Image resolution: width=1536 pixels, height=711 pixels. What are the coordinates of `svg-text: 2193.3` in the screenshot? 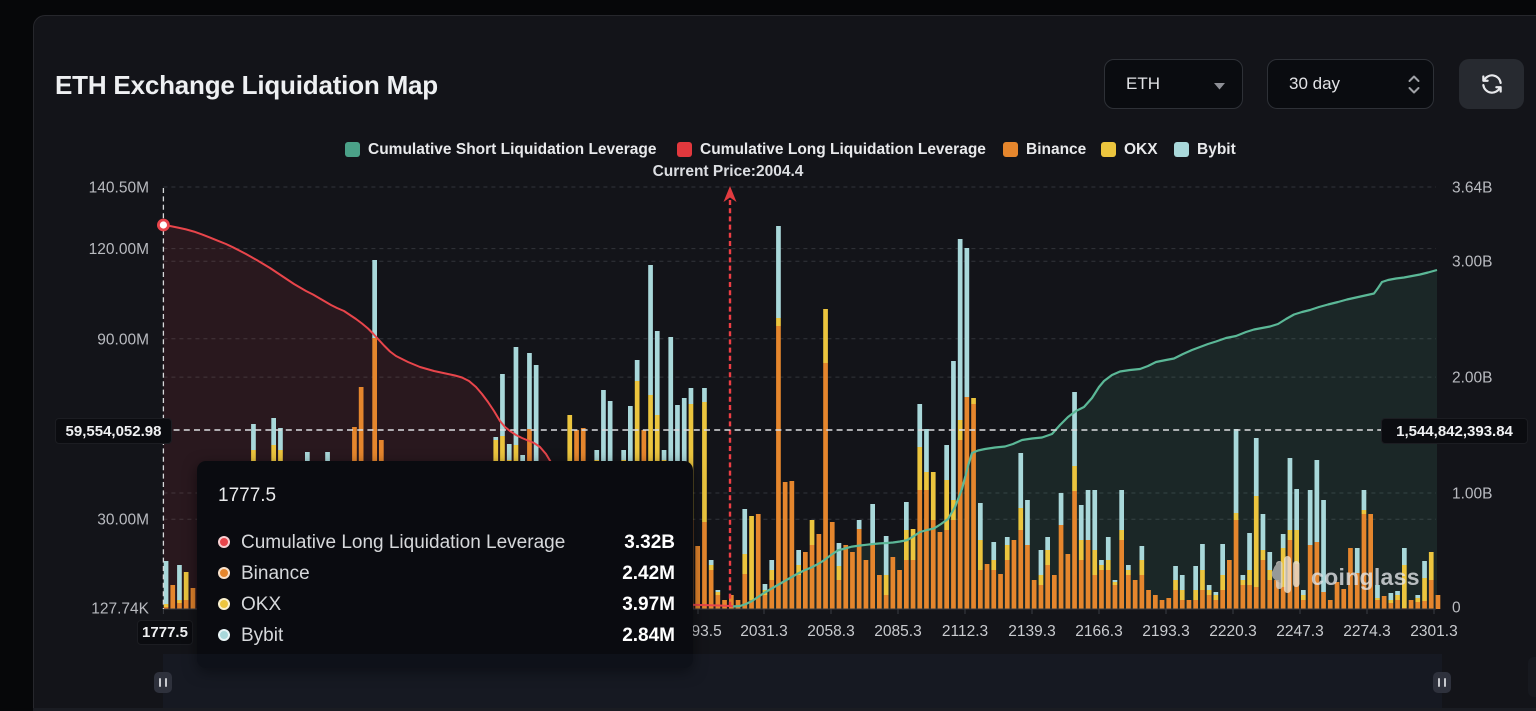 It's located at (1165, 631).